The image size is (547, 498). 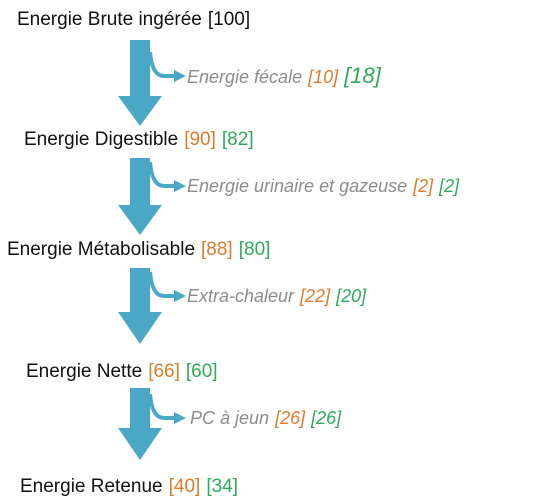 I want to click on node-value: [40], so click(x=184, y=486).